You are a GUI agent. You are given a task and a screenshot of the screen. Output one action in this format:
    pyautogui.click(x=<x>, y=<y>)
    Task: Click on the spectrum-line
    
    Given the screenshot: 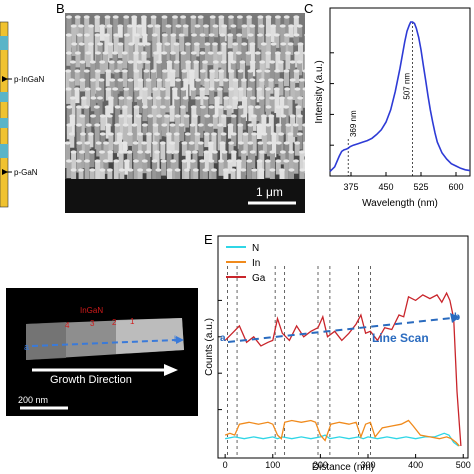 What is the action you would take?
    pyautogui.click(x=400, y=96)
    